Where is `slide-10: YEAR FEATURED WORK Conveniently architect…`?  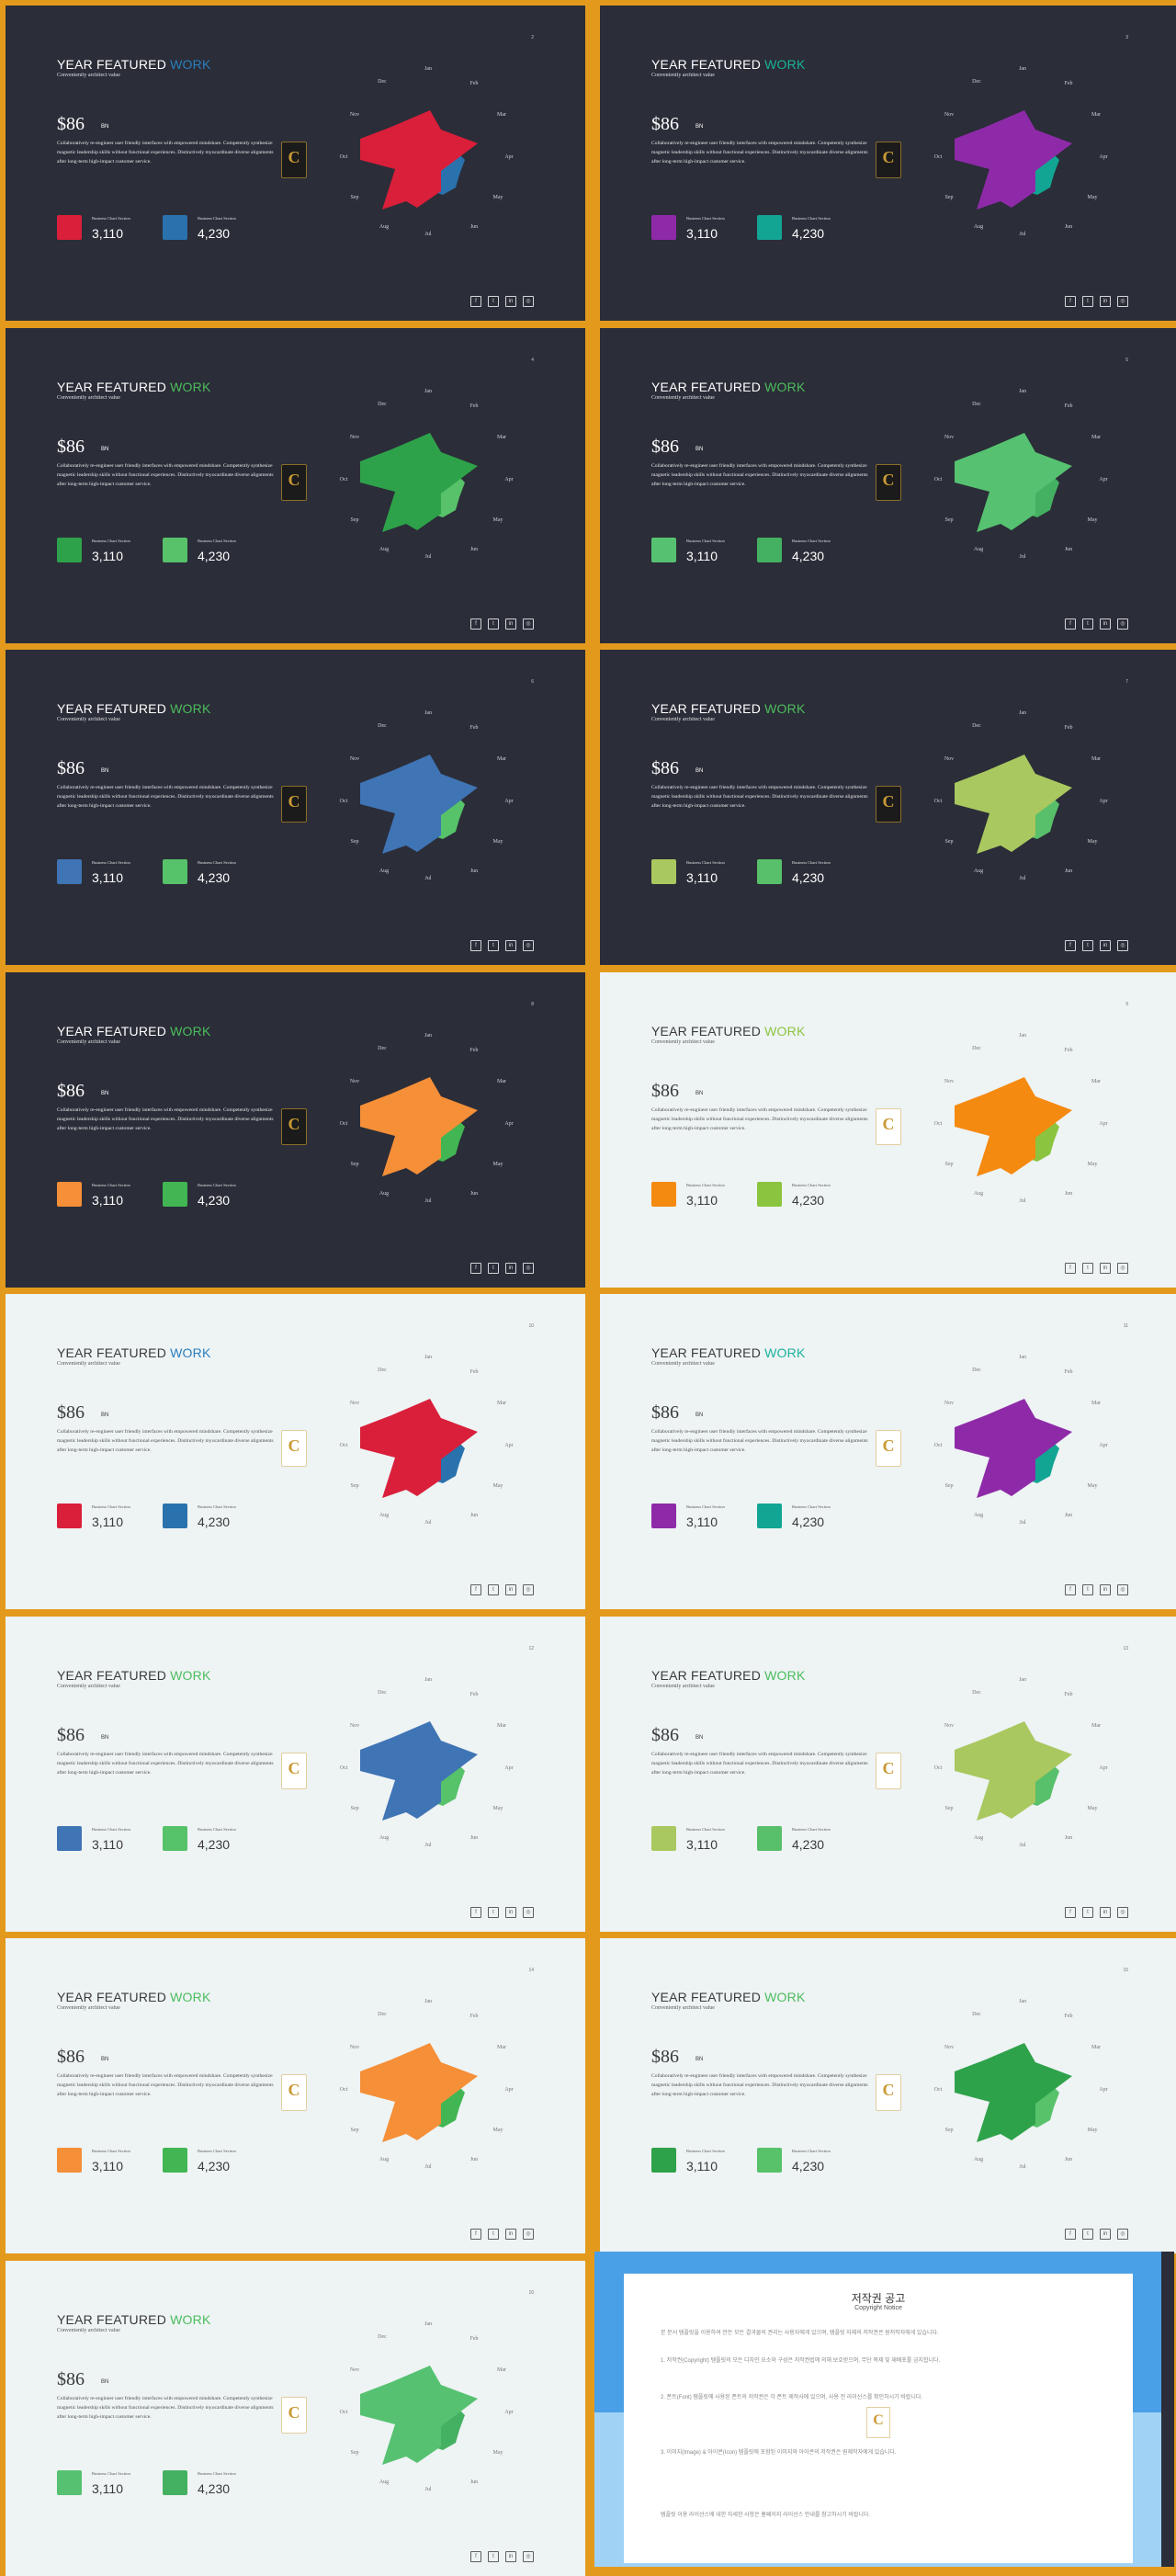 slide-10: YEAR FEATURED WORK Conveniently architect… is located at coordinates (295, 1451).